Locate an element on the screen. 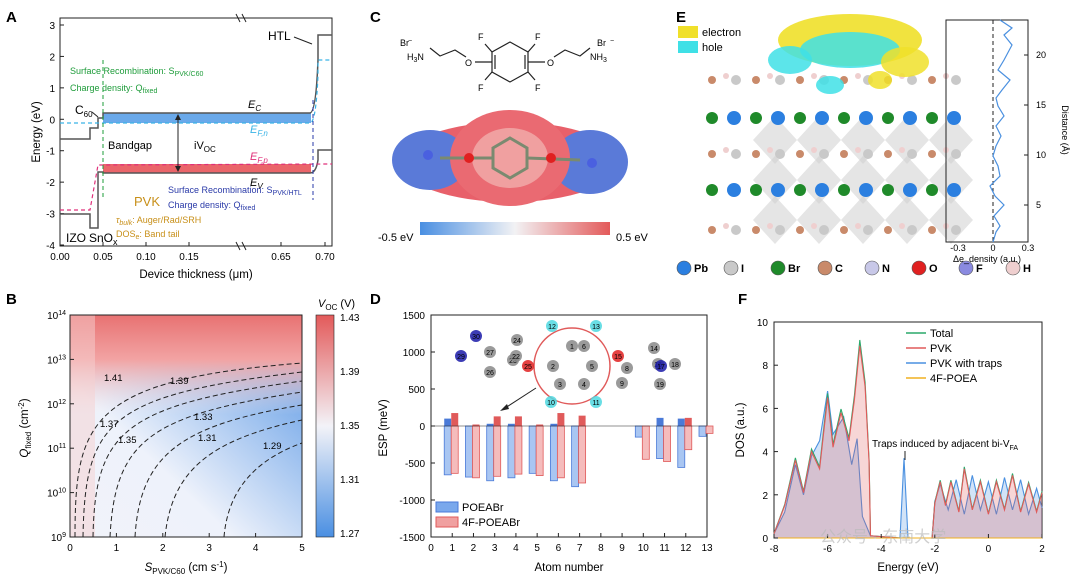  panel-b-xlabel-unit: (cm s is located at coordinates (201, 568).